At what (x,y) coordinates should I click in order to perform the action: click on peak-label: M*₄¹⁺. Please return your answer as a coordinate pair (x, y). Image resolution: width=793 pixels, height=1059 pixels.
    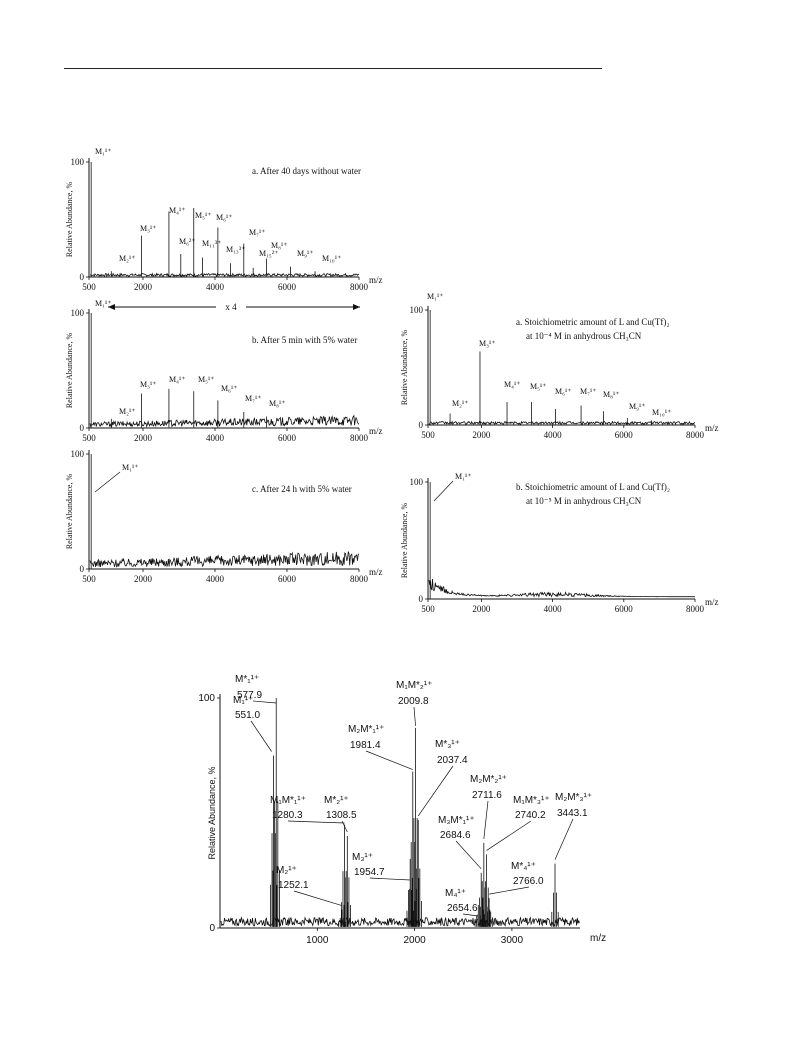
    Looking at the image, I should click on (523, 866).